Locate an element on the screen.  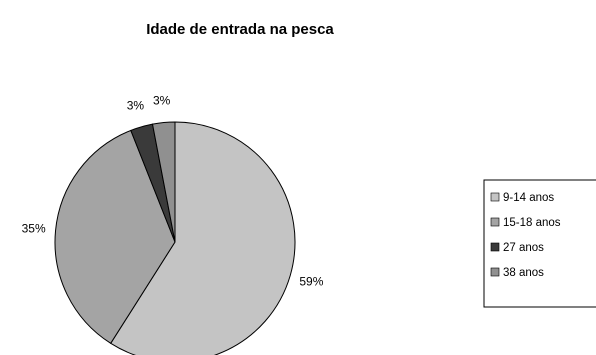
legend-swatch-27-anos is located at coordinates (495, 247).